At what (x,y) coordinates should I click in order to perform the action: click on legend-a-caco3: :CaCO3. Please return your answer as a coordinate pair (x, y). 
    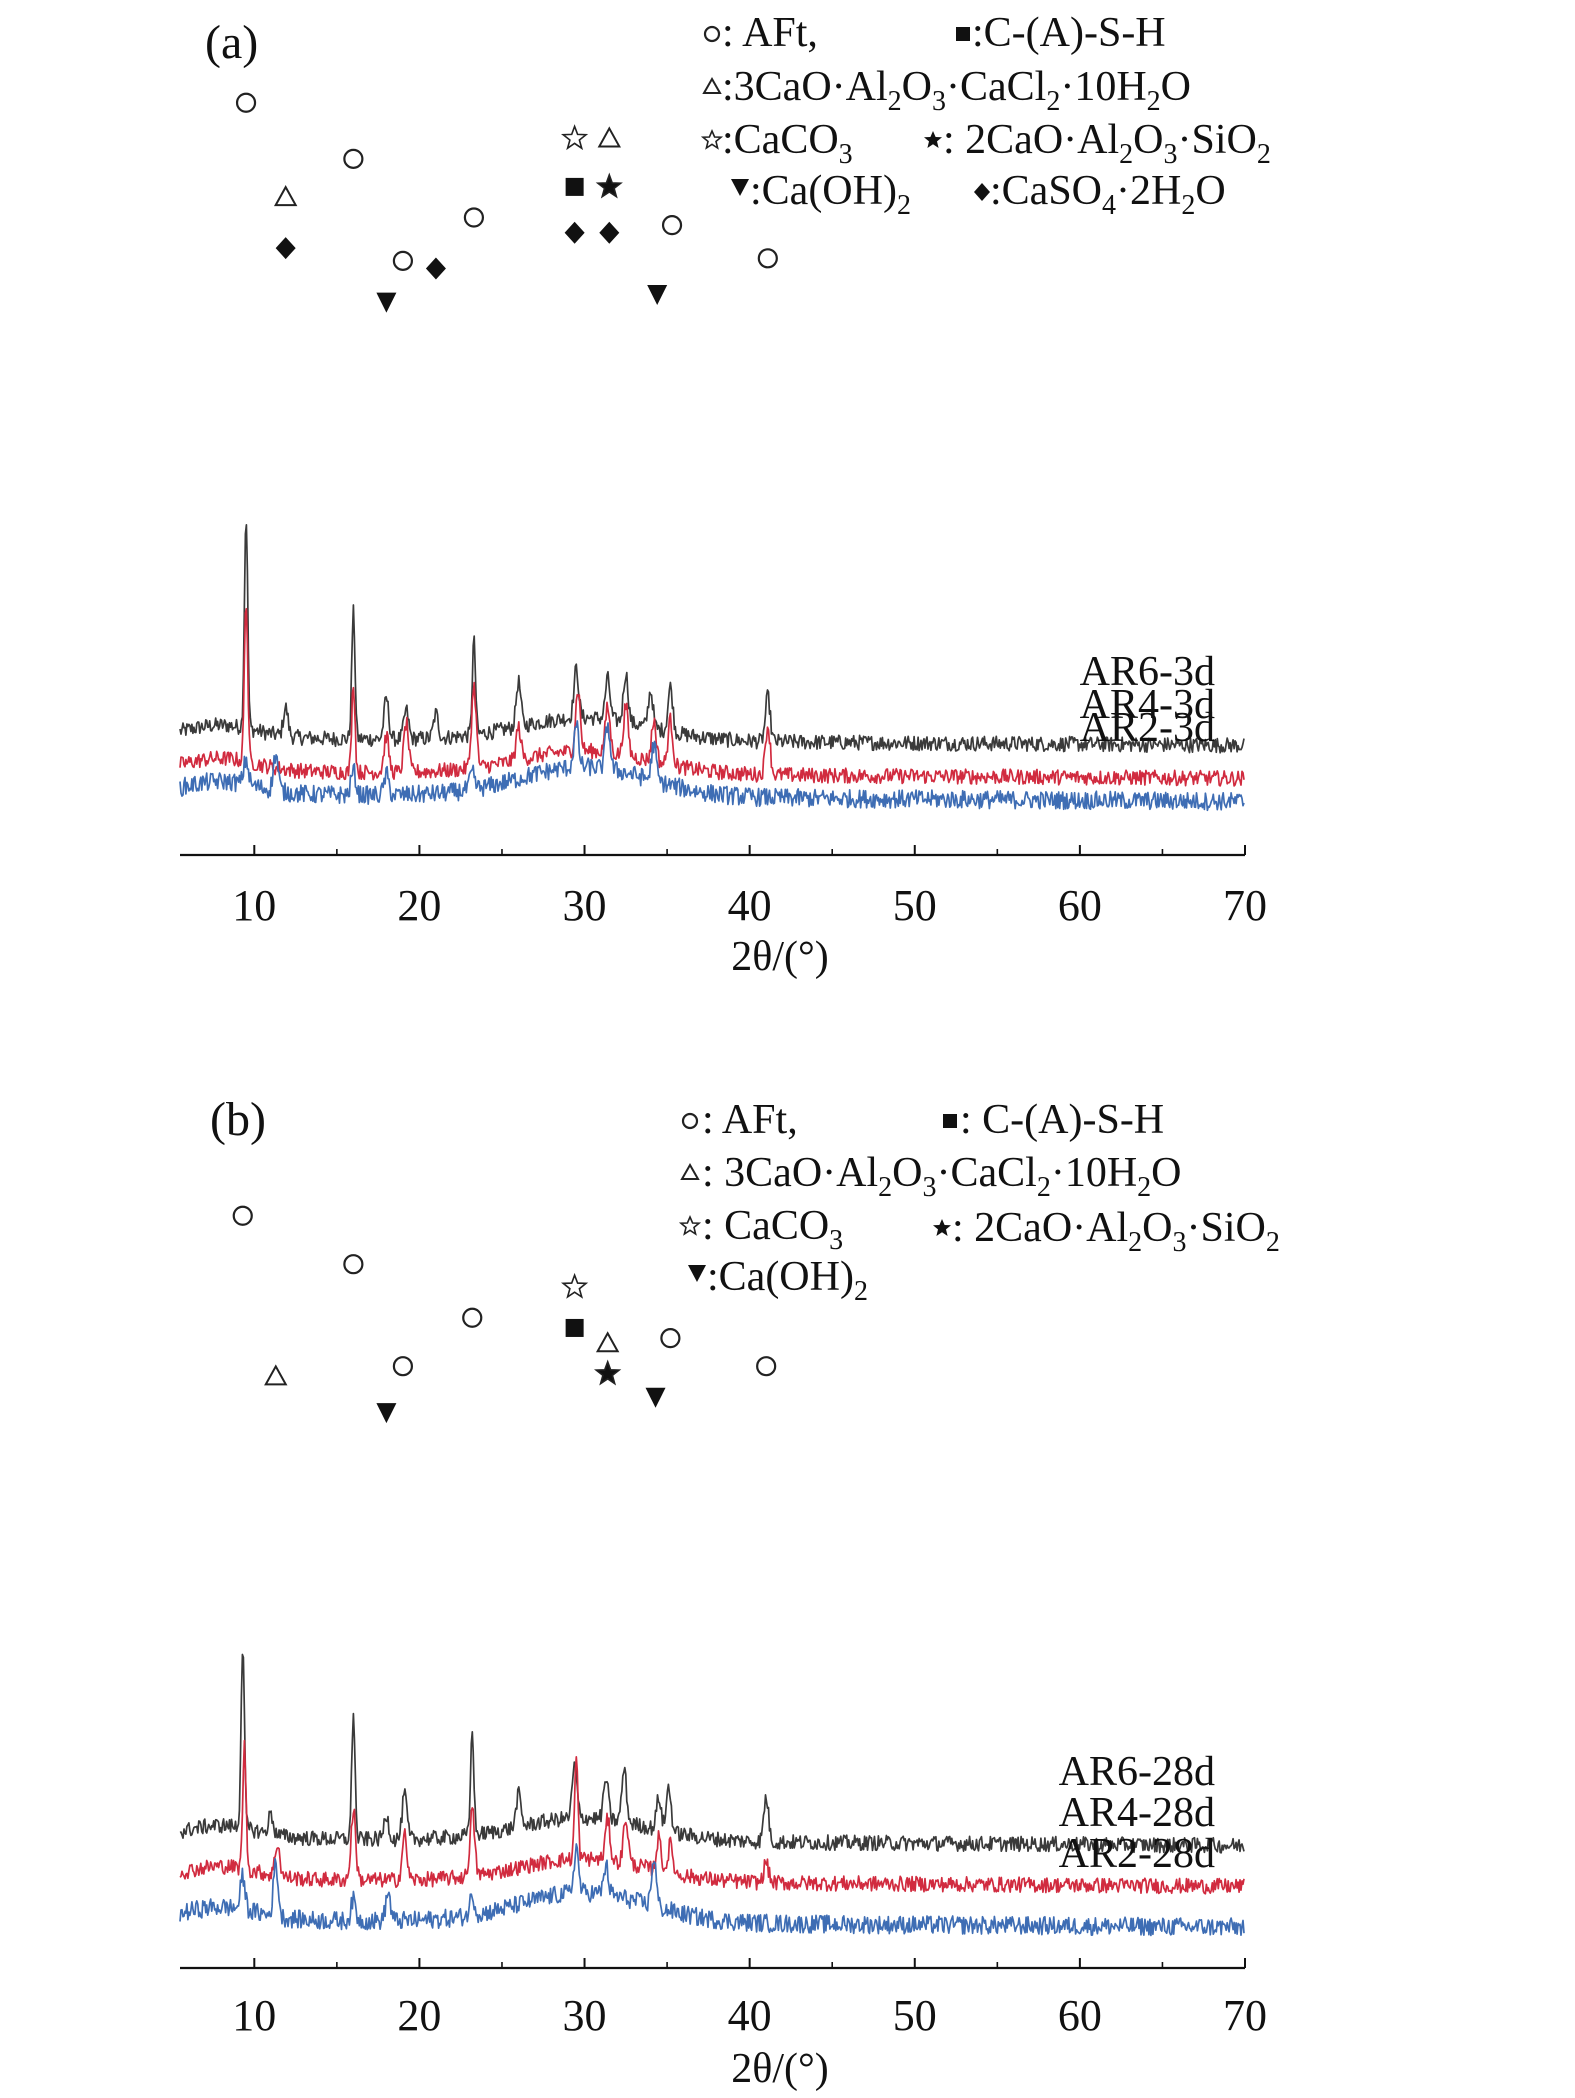
    Looking at the image, I should click on (787, 143).